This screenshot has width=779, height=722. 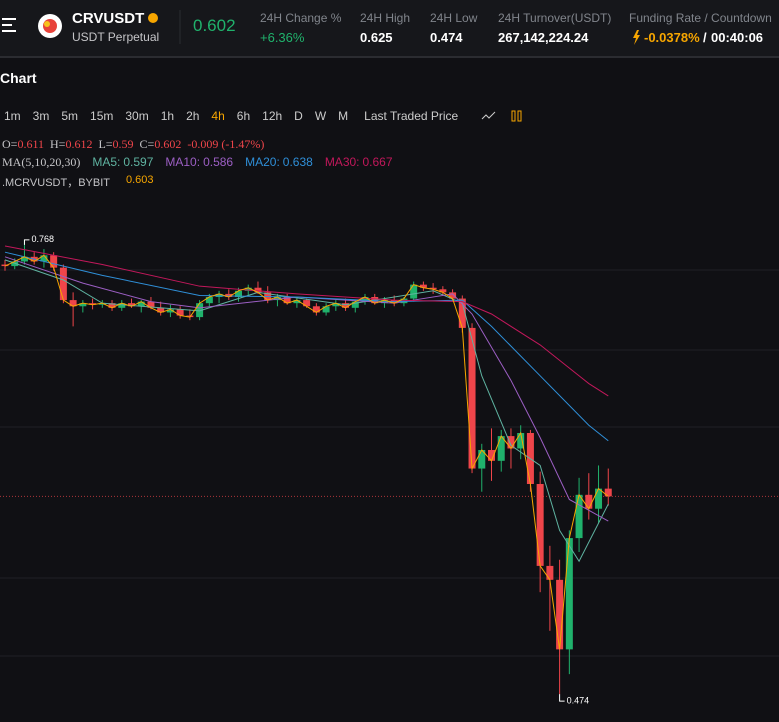 I want to click on interval-button: 1m, so click(x=12, y=116).